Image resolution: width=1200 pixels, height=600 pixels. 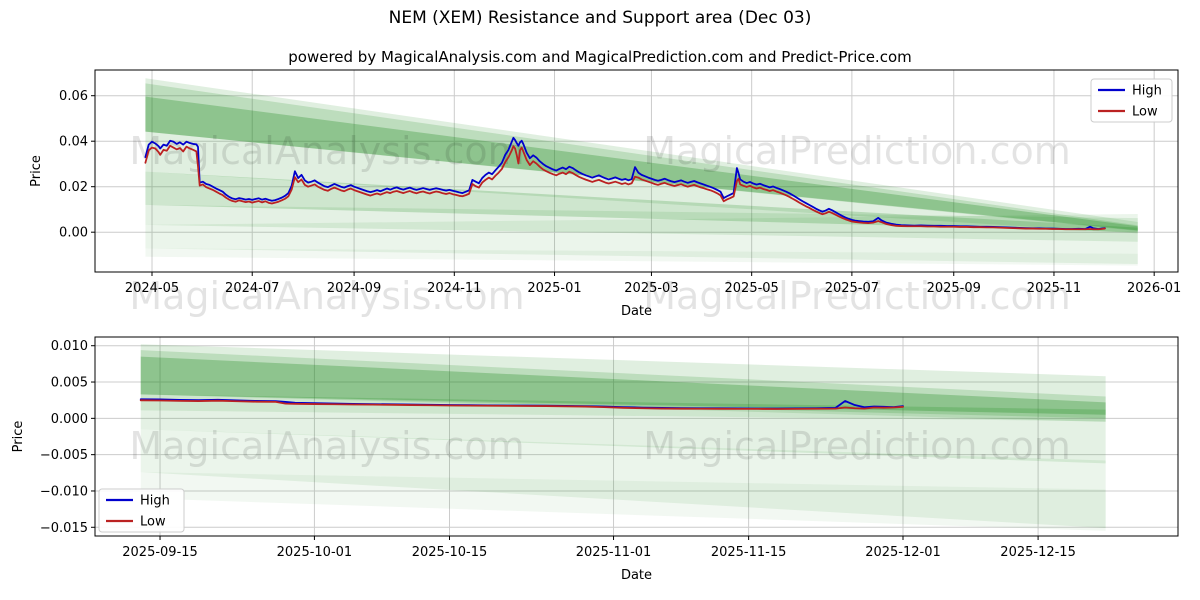 I want to click on x-tick-label: 2025-09-15, so click(x=160, y=552).